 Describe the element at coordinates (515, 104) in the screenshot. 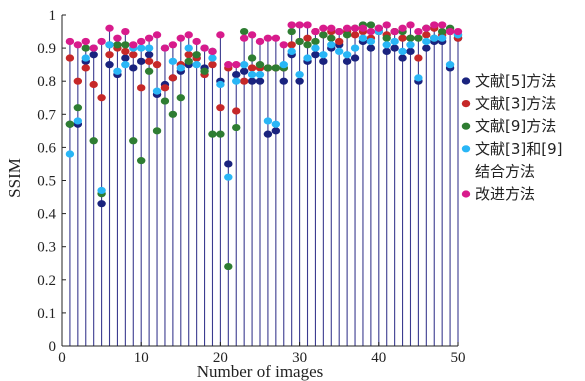

I see `legend-label: 文献[3]方法` at that location.